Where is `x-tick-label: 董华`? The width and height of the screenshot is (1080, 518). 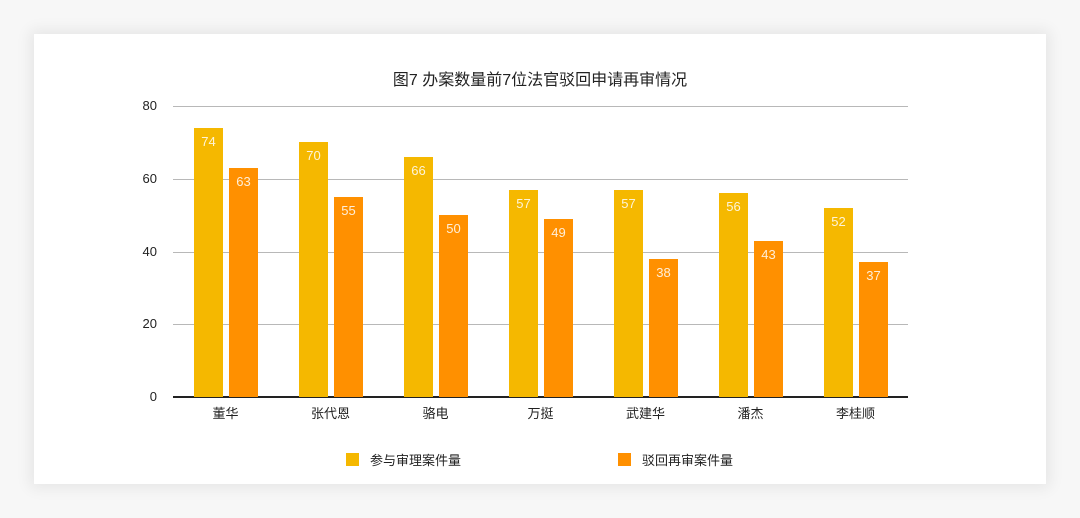
x-tick-label: 董华 is located at coordinates (225, 413).